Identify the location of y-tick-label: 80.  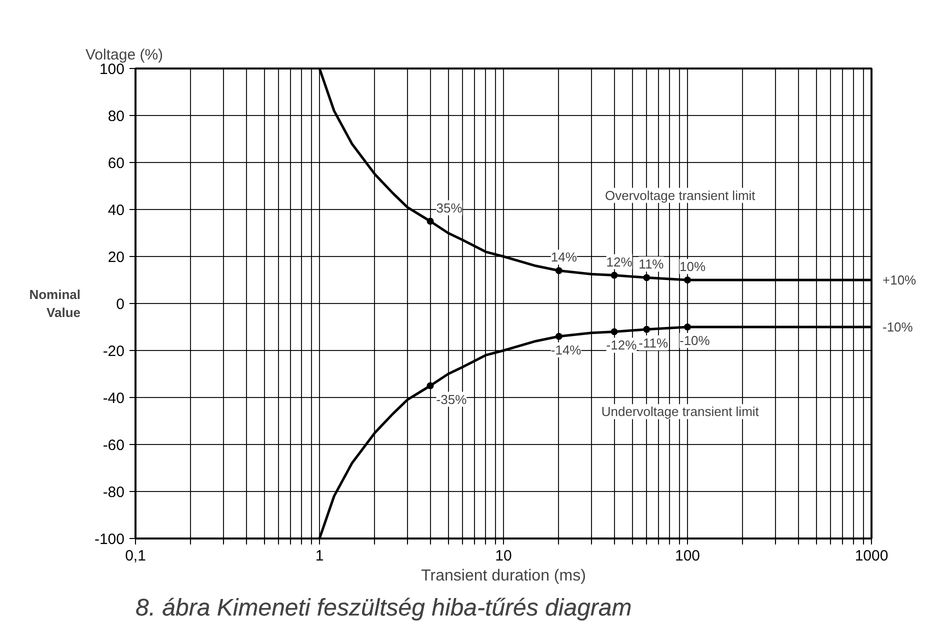
(116, 116).